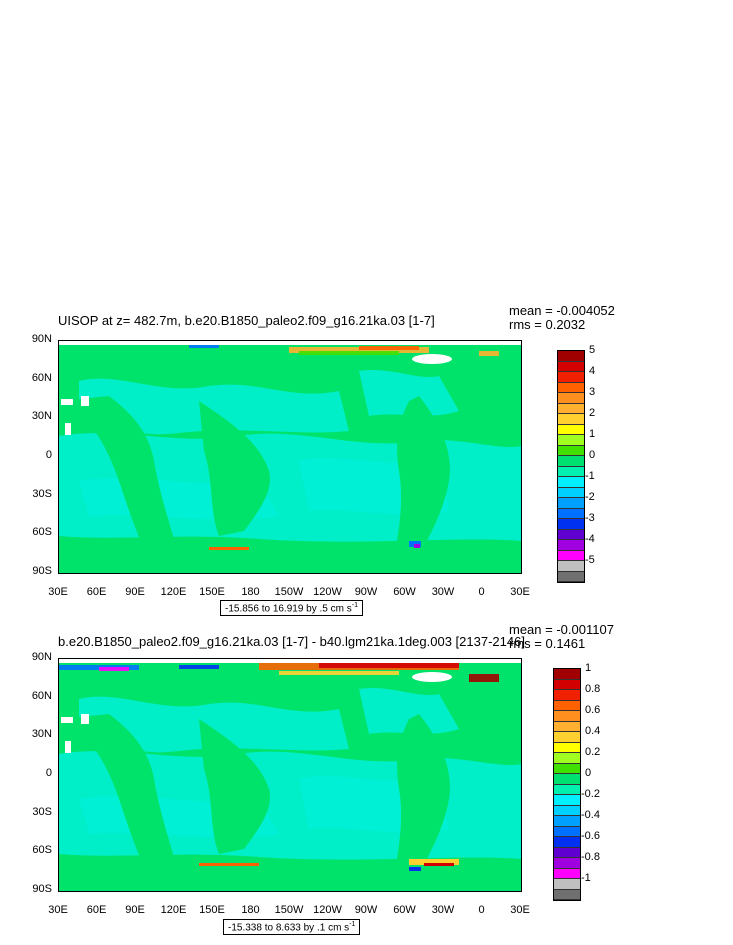 This screenshot has width=733, height=945. I want to click on colorbar-label: -0.4, so click(590, 815).